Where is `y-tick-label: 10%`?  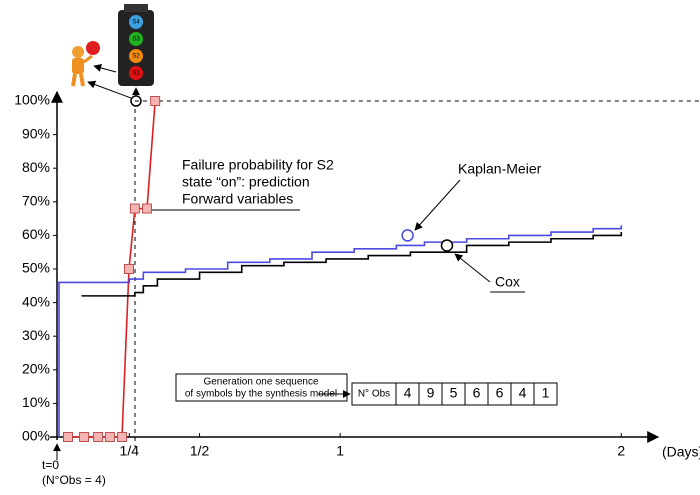
y-tick-label: 10% is located at coordinates (36, 402).